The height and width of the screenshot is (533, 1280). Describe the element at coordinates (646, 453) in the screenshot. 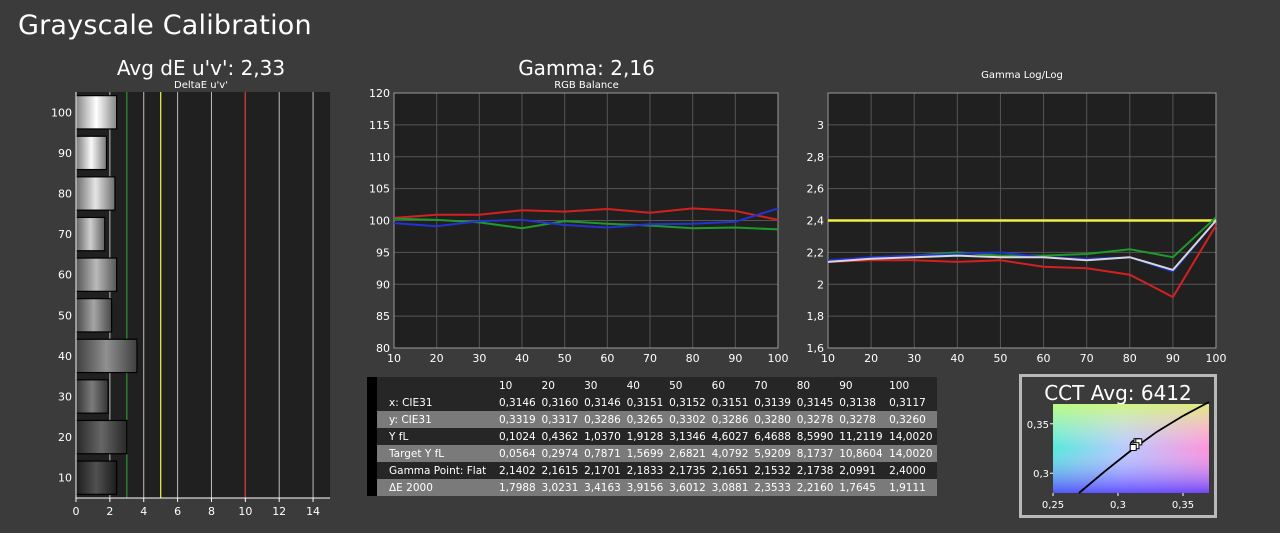

I see `table-cell: 1,5699` at that location.